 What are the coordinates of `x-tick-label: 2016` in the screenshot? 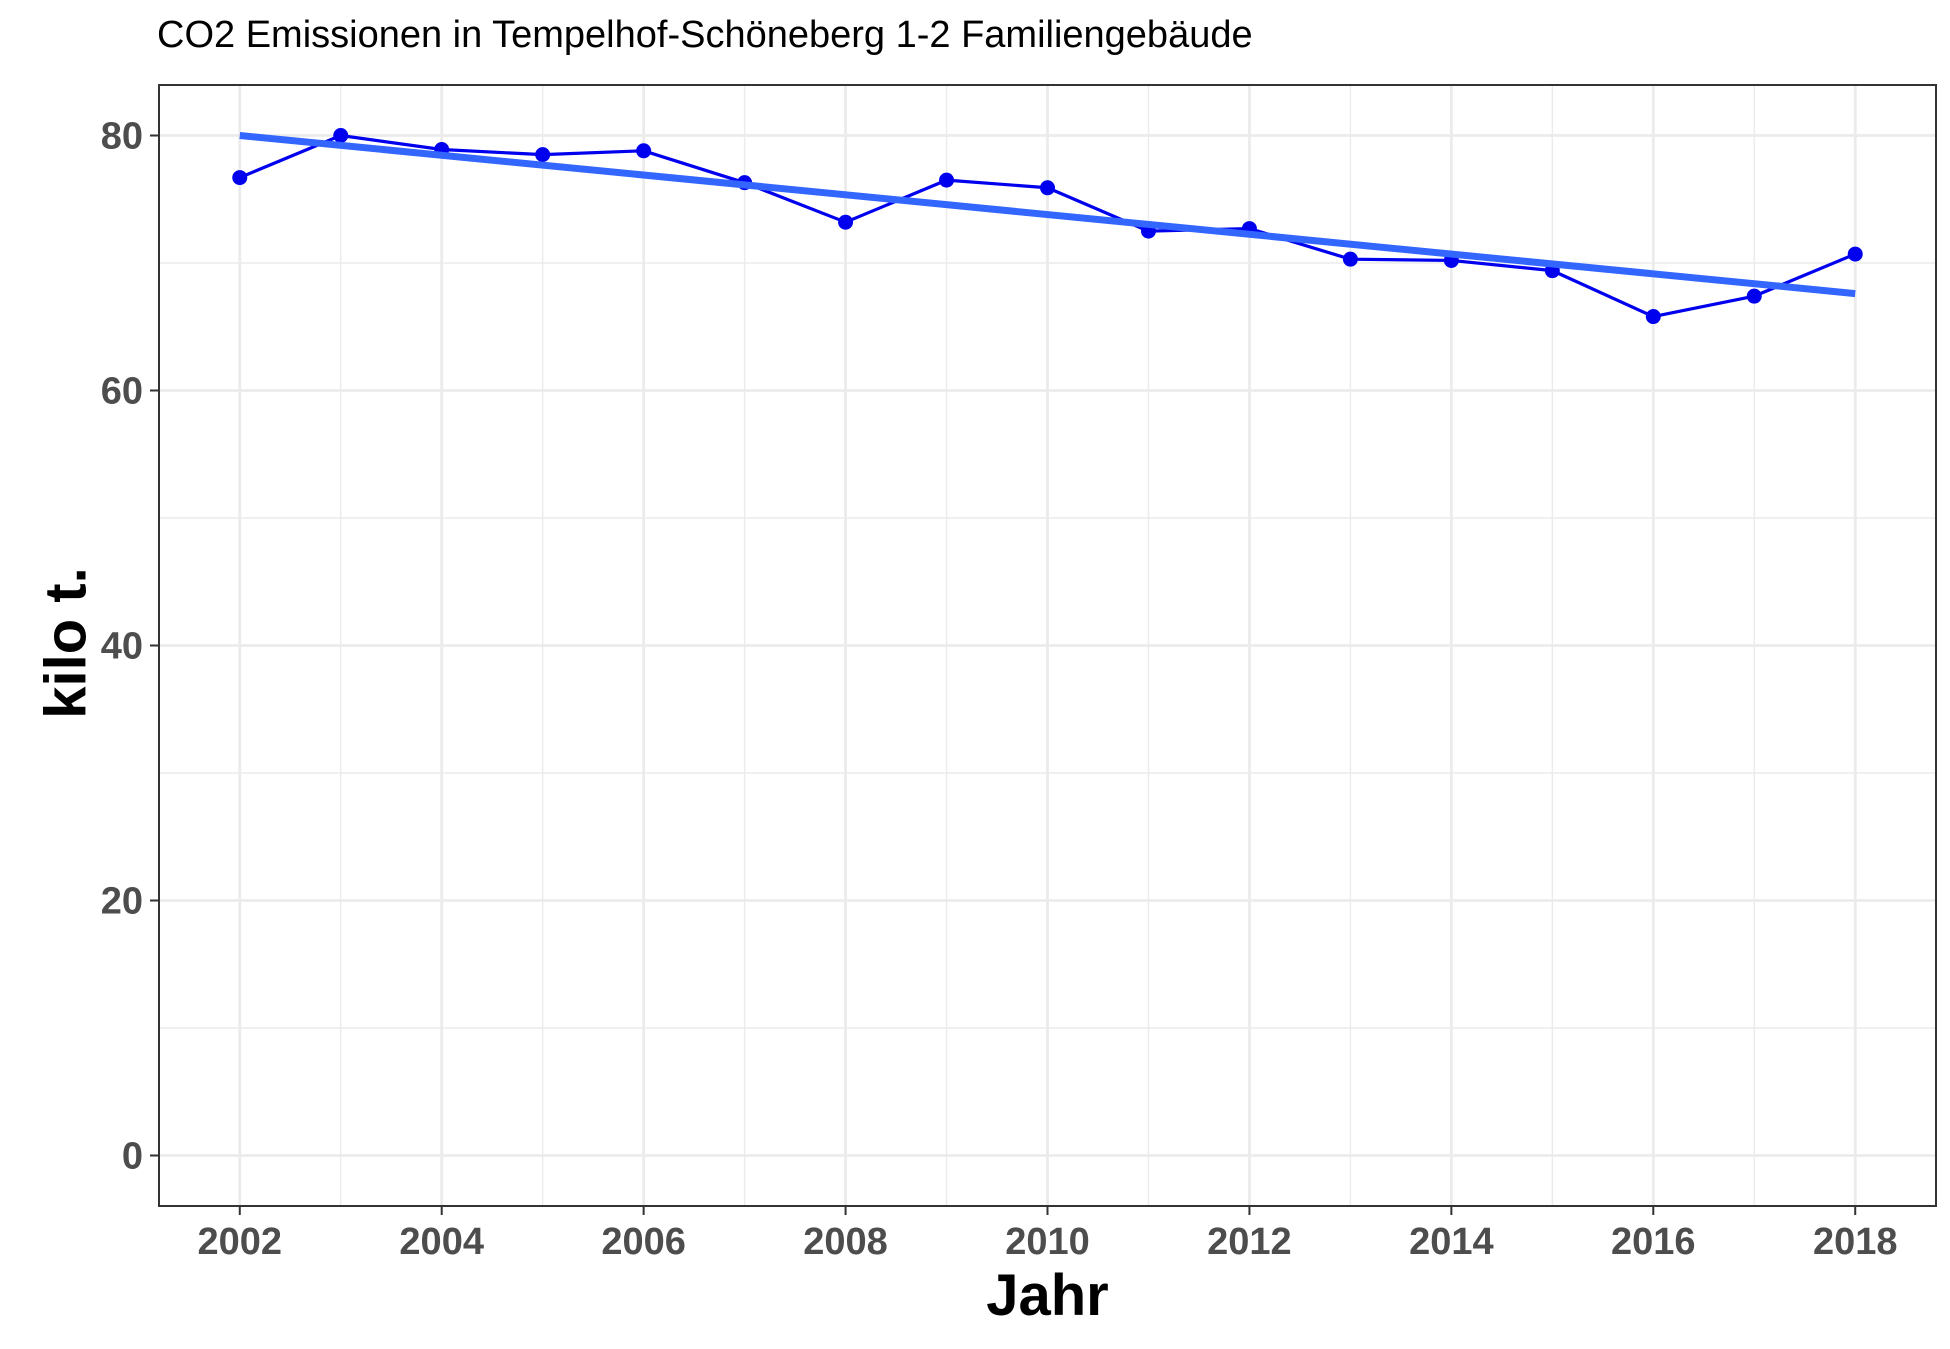 It's located at (1653, 1242).